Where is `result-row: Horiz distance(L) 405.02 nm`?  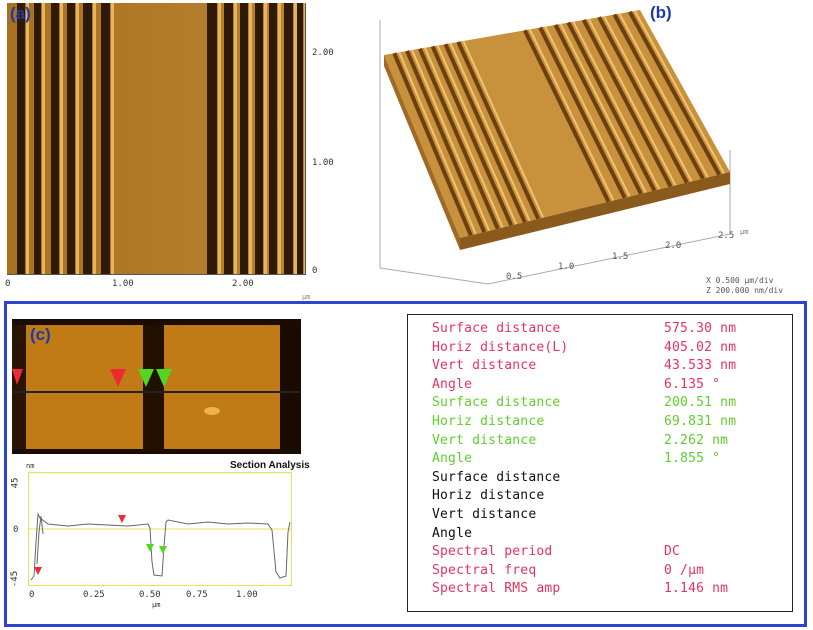
result-row: Horiz distance(L) 405.02 nm is located at coordinates (593, 349).